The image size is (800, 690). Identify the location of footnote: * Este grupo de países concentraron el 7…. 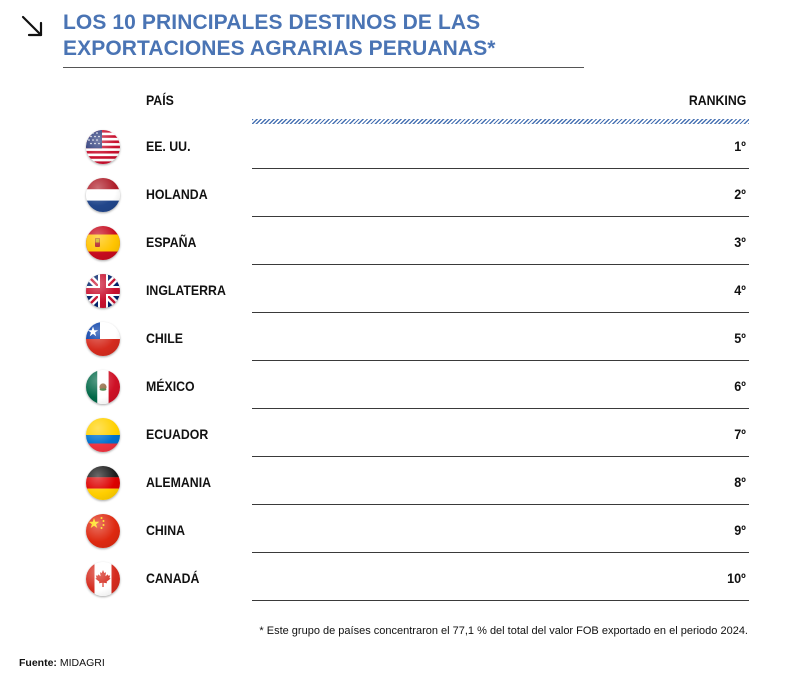
(503, 631).